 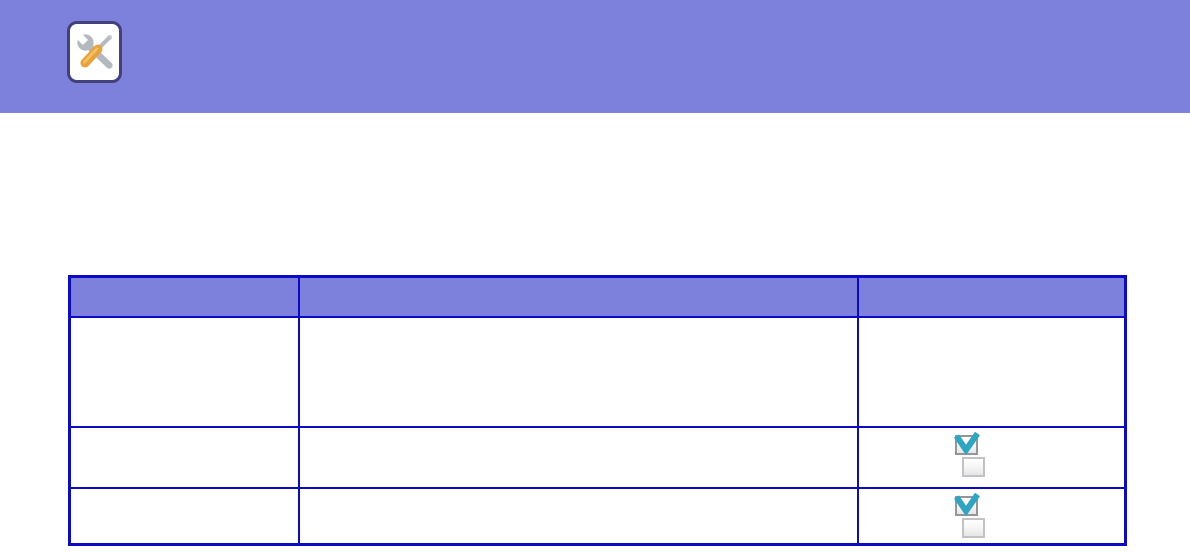 I want to click on tools-icon, so click(x=93, y=50).